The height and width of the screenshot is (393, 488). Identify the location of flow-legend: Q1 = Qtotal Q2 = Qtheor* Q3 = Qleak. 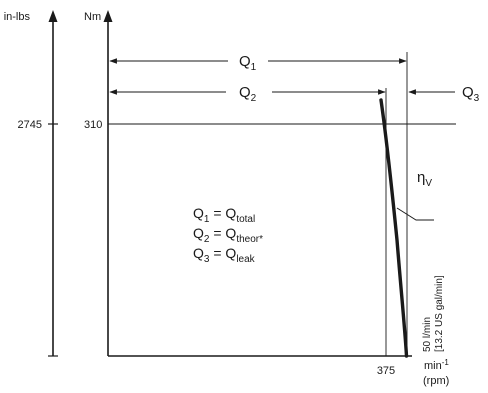
(228, 235).